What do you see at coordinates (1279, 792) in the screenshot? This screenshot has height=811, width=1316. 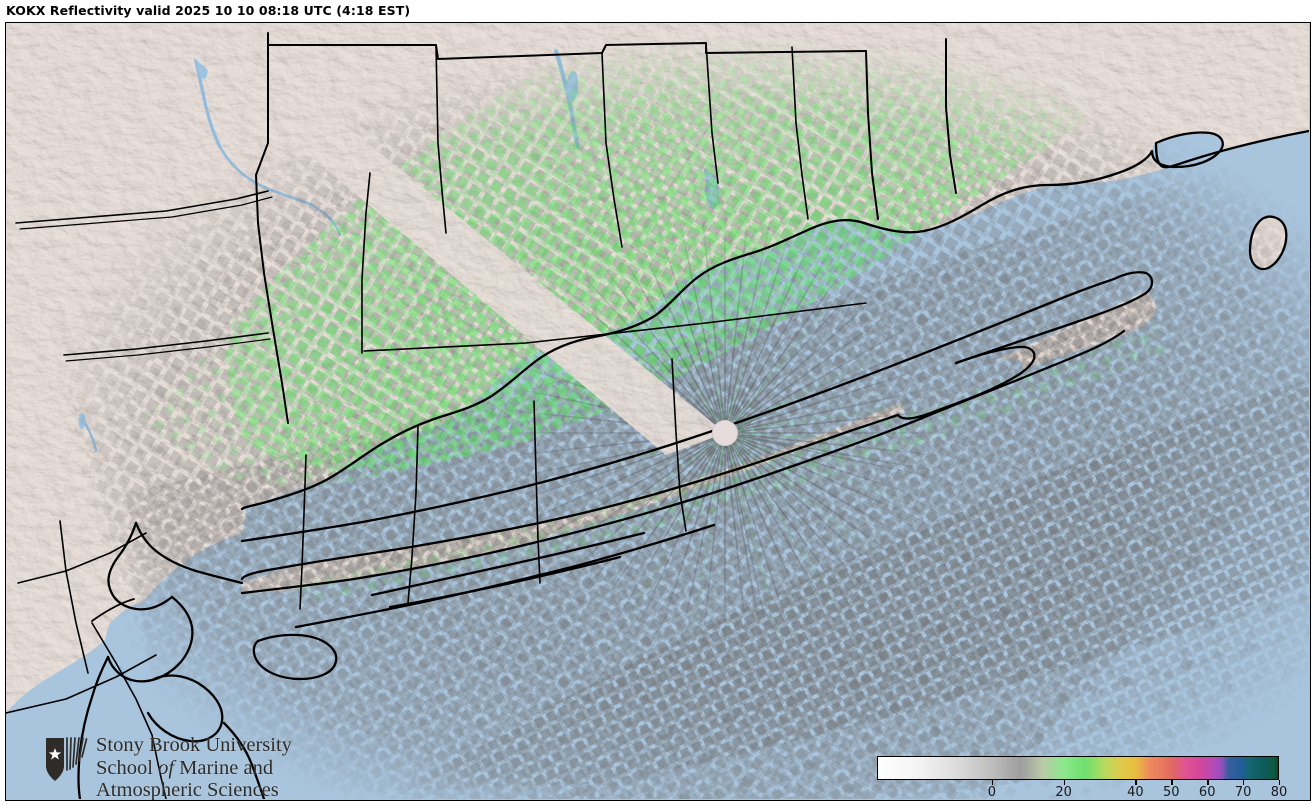 I see `colorbar-tick-label: 80` at bounding box center [1279, 792].